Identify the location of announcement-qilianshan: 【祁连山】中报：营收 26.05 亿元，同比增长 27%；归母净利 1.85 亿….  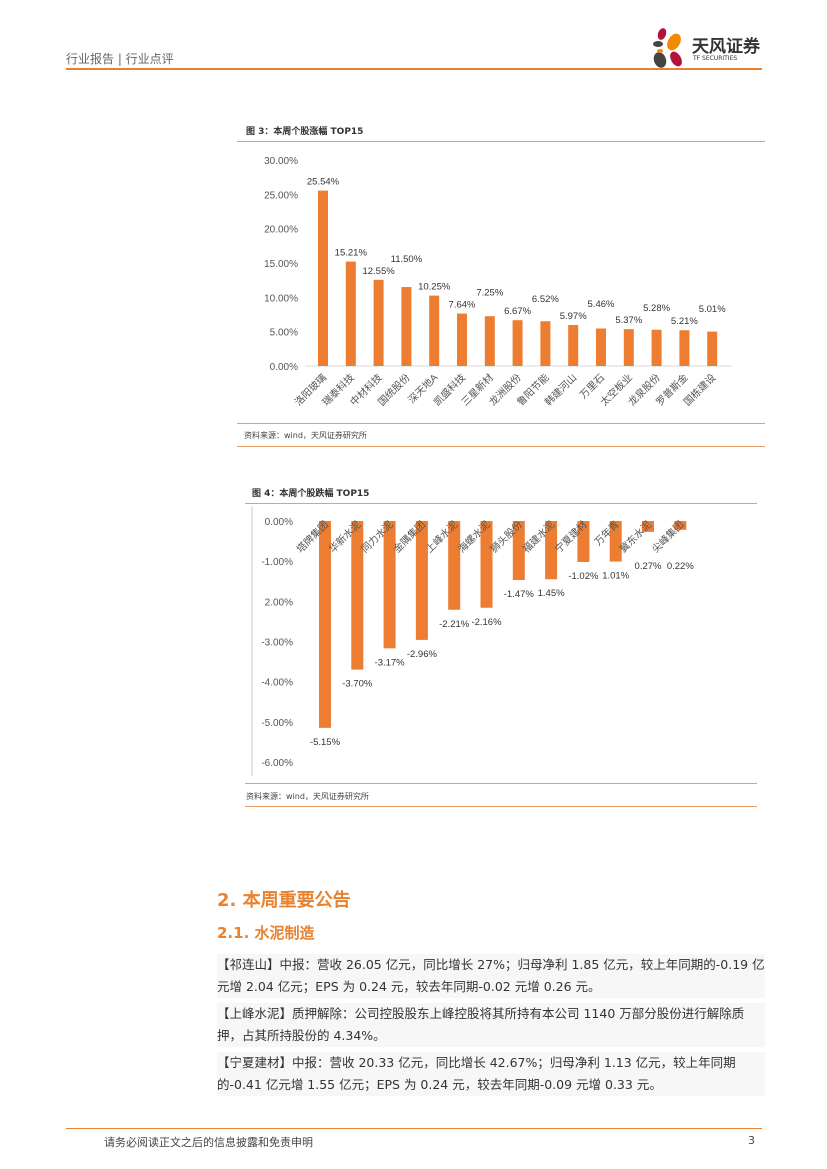
(491, 976).